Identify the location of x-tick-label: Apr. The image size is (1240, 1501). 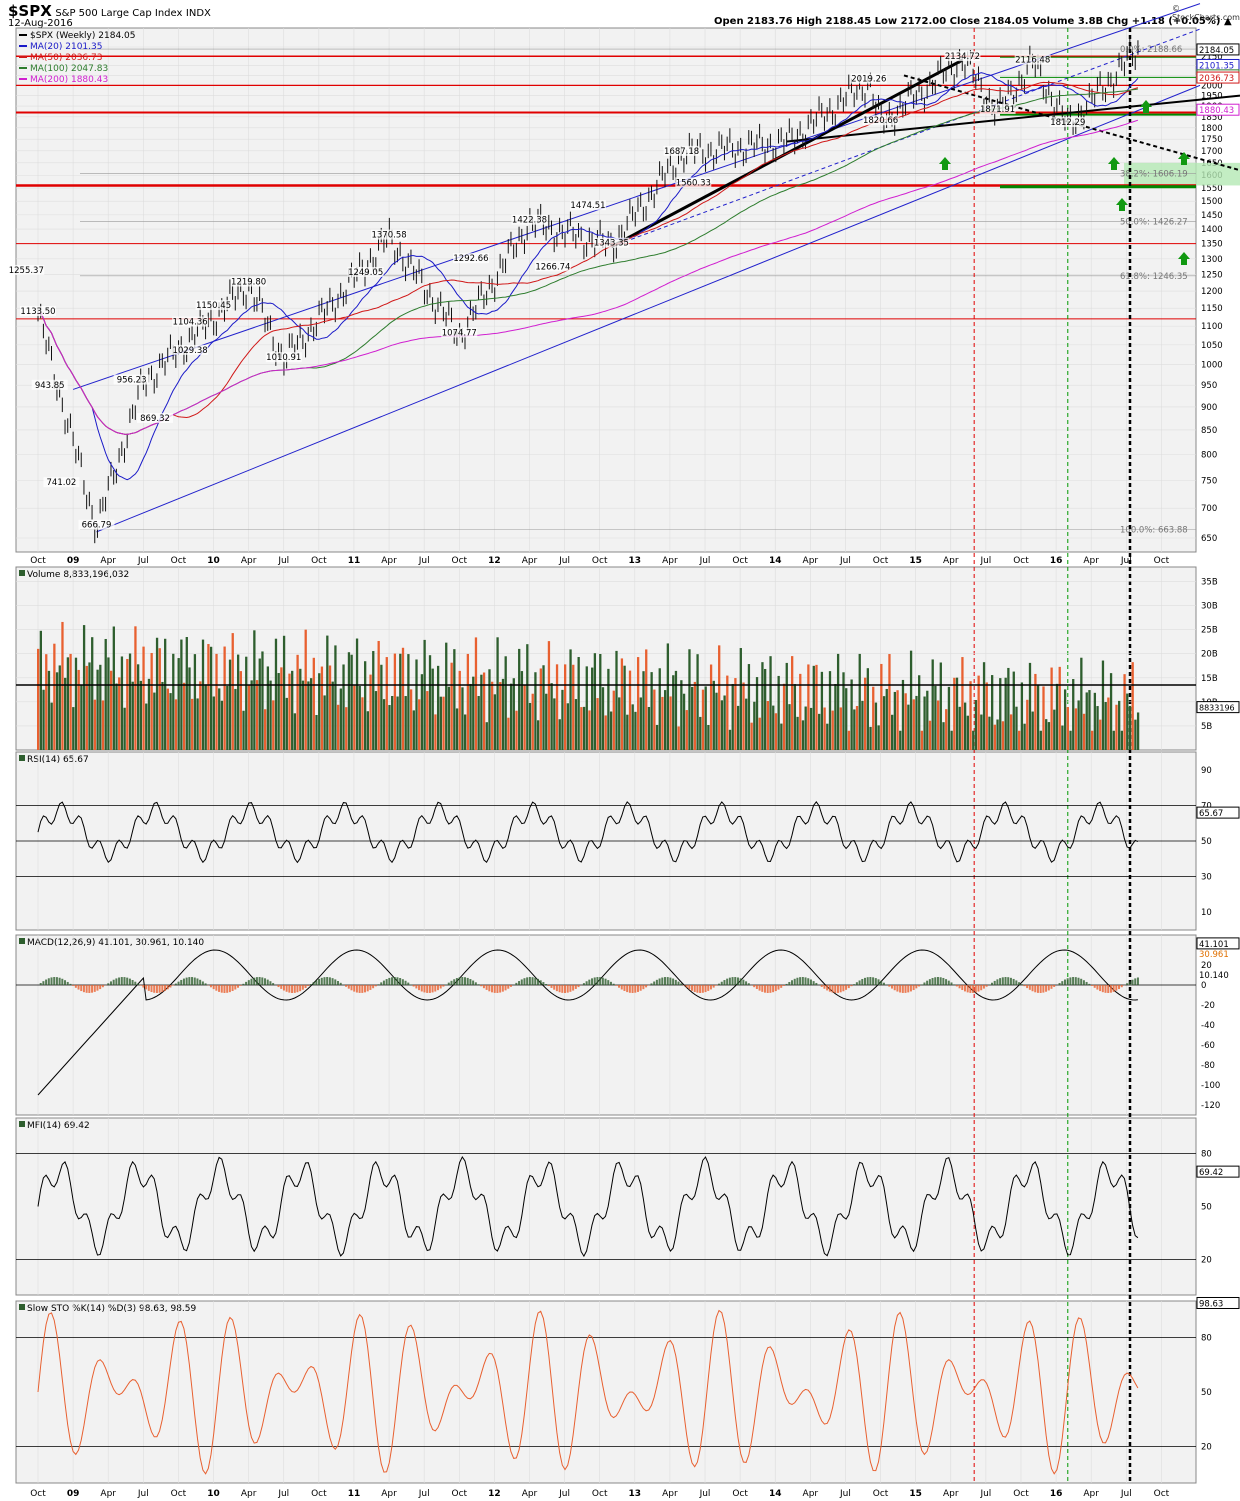
(108, 561).